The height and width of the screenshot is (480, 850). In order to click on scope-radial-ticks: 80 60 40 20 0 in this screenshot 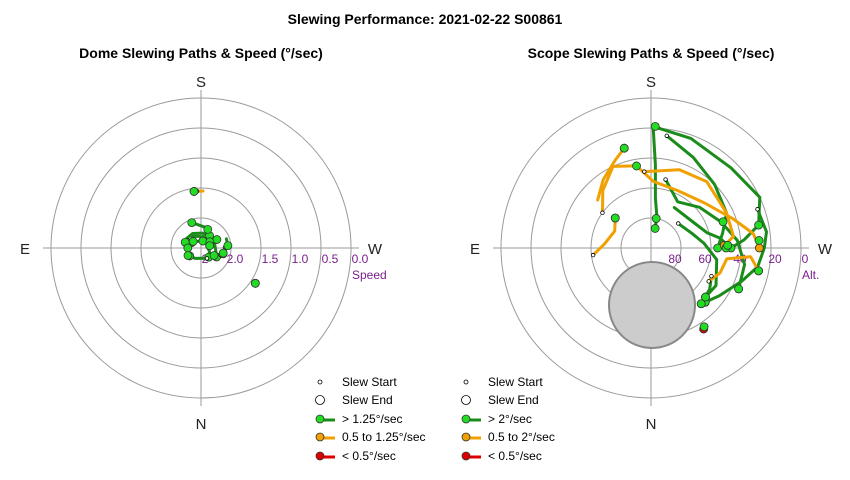, I will do `click(738, 259)`.